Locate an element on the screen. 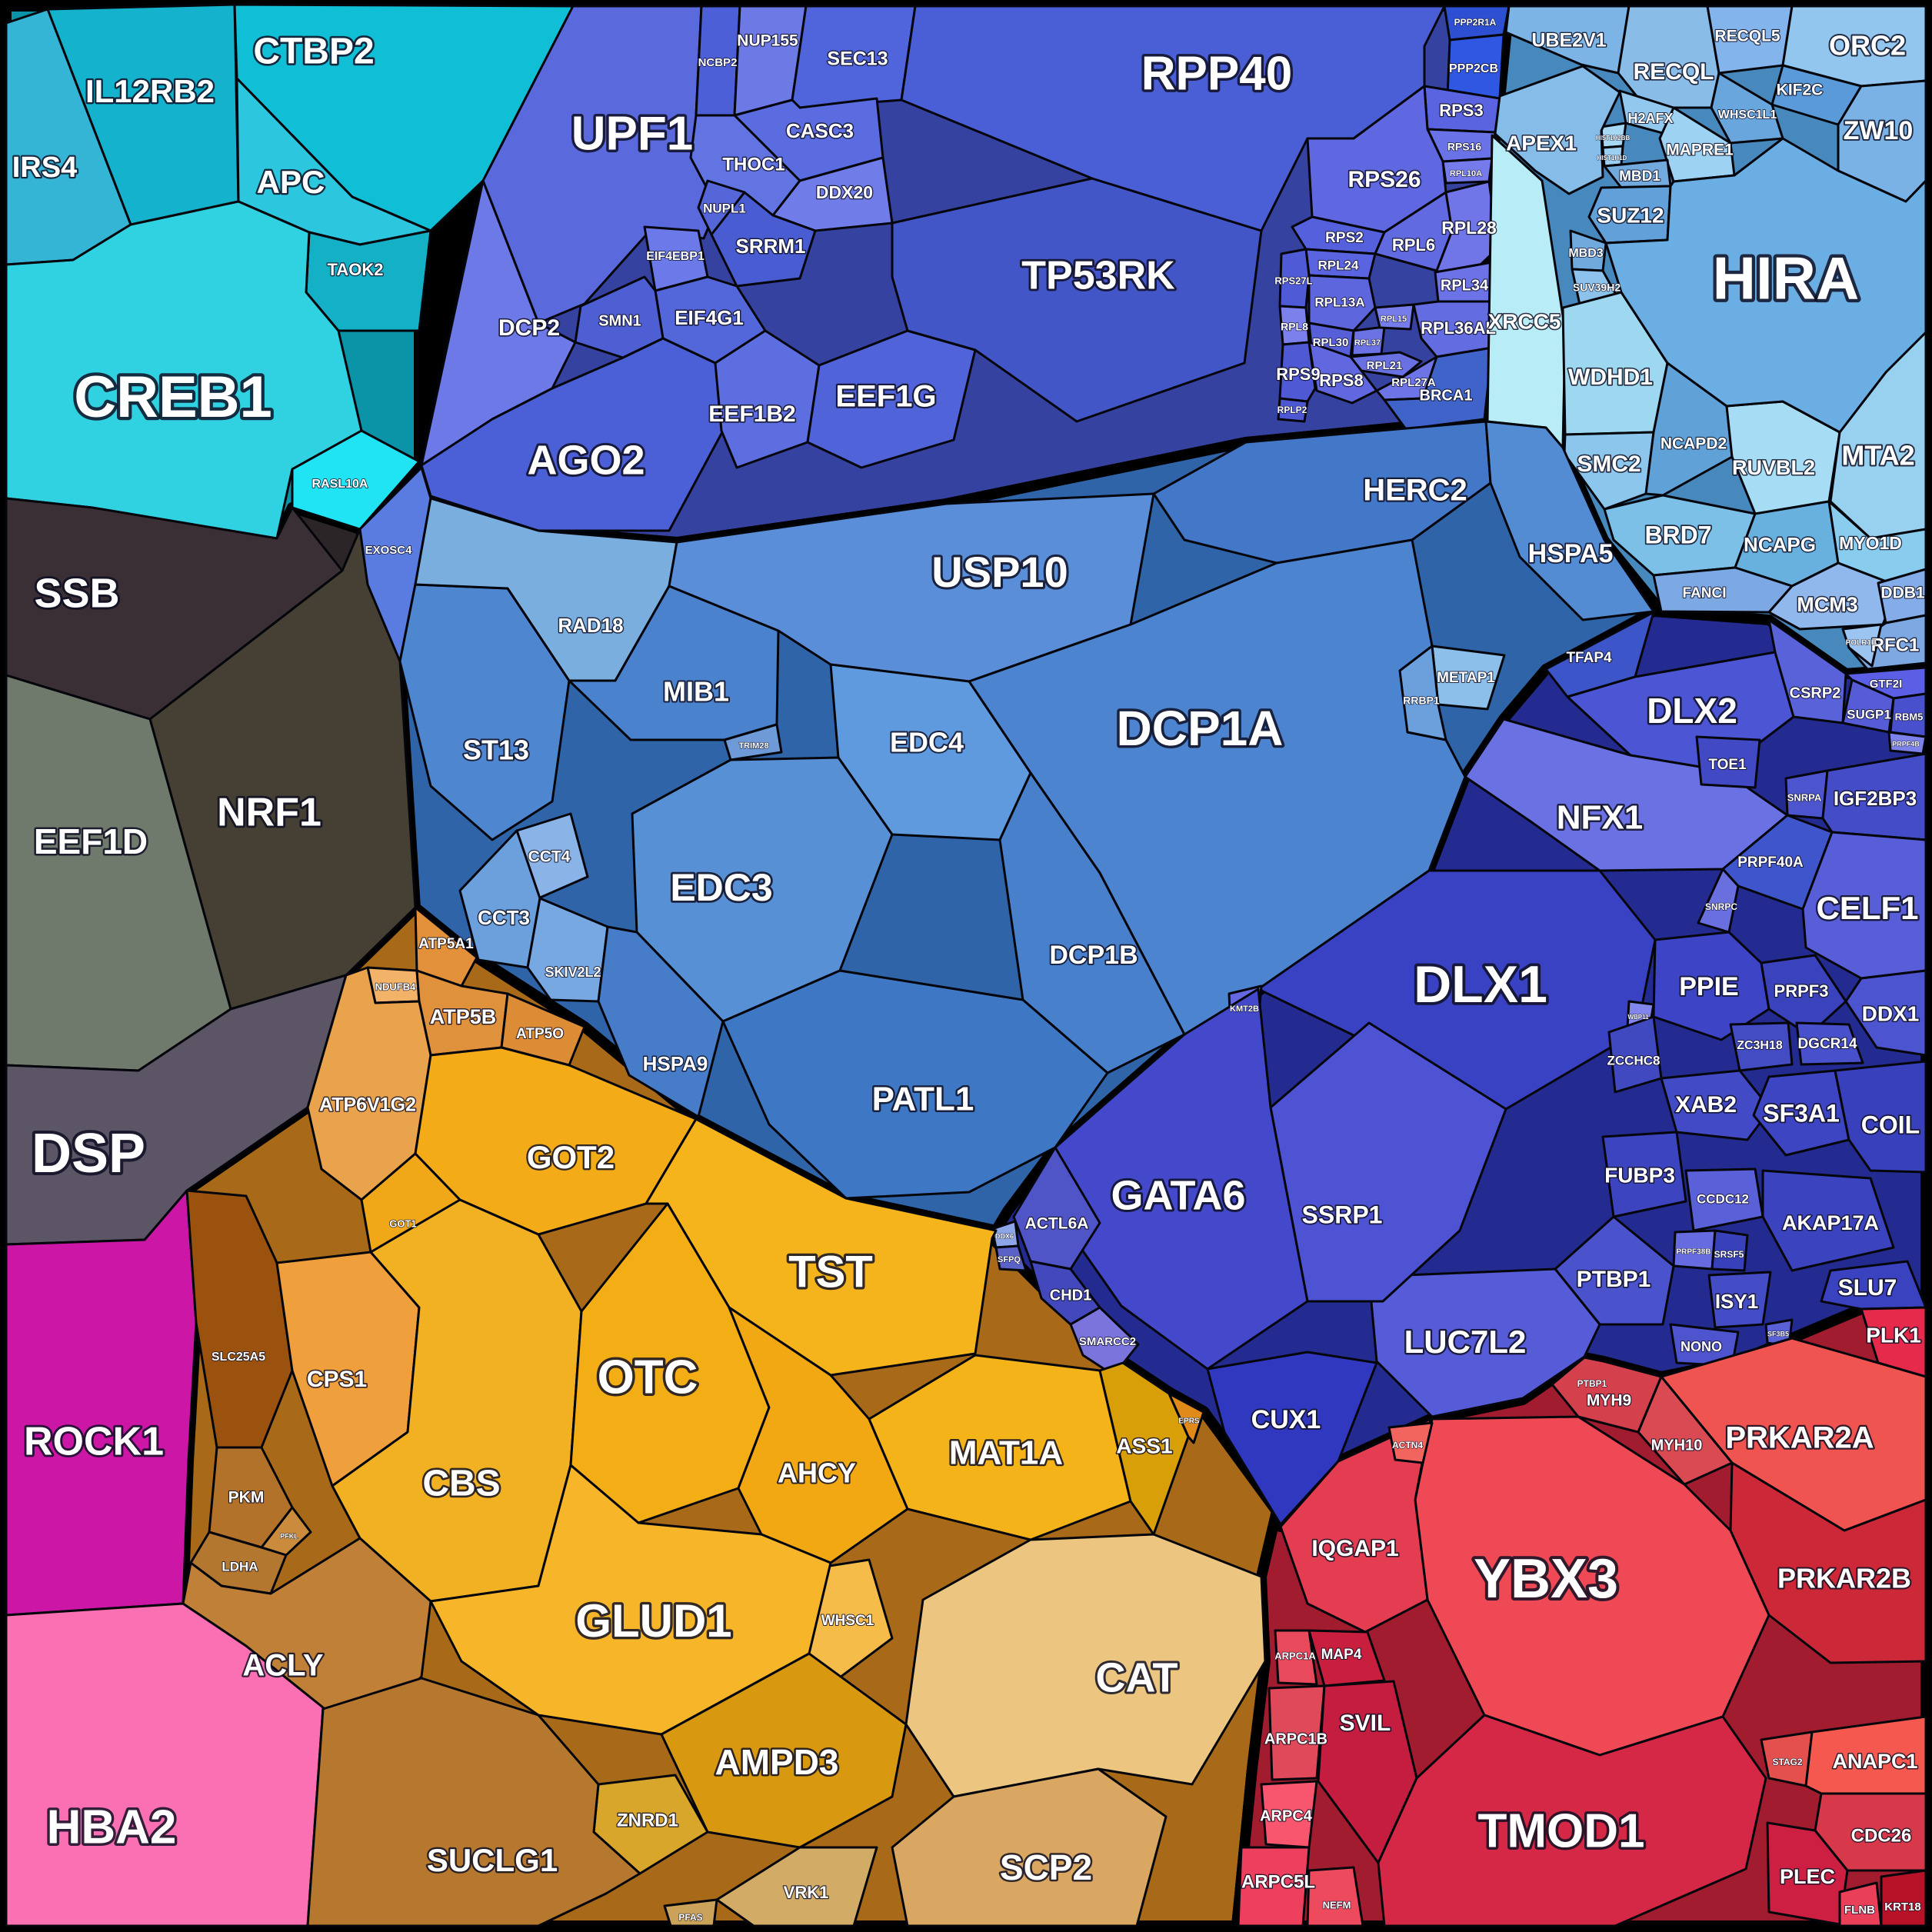  cell-RECQL is located at coordinates (1668, 57).